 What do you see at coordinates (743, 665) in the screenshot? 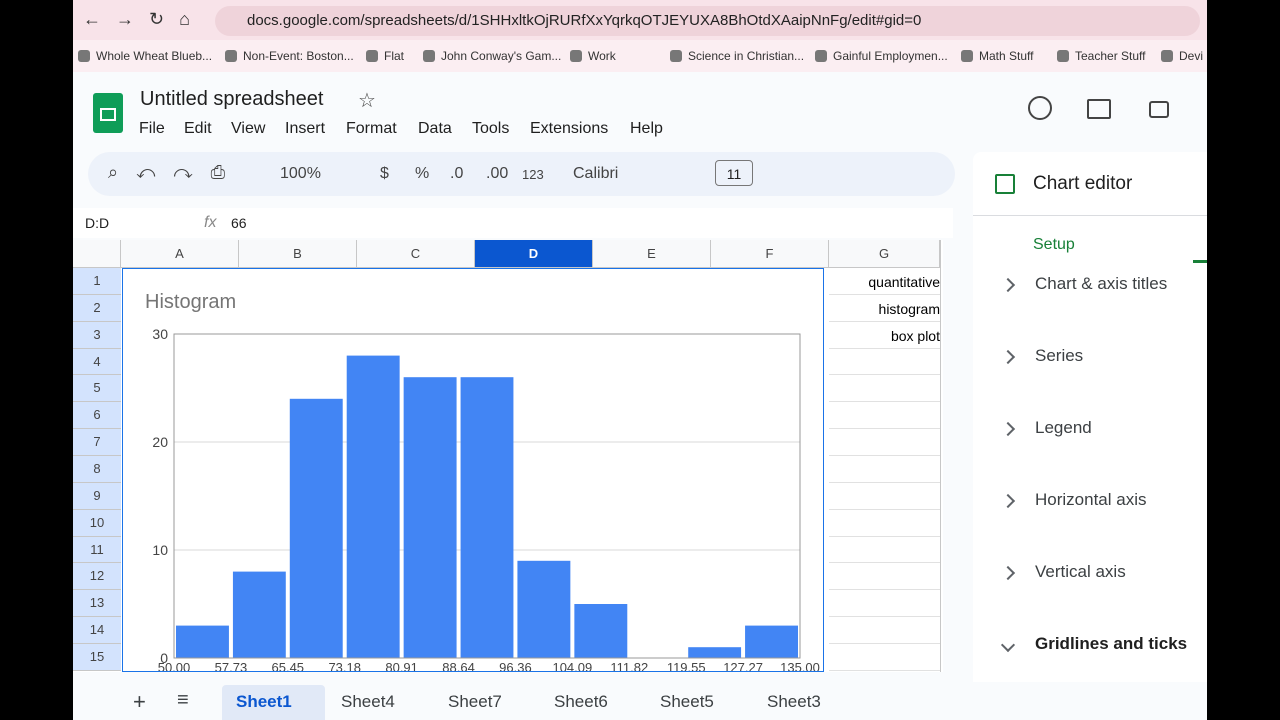
I see `x-tick-label: 127.27` at bounding box center [743, 665].